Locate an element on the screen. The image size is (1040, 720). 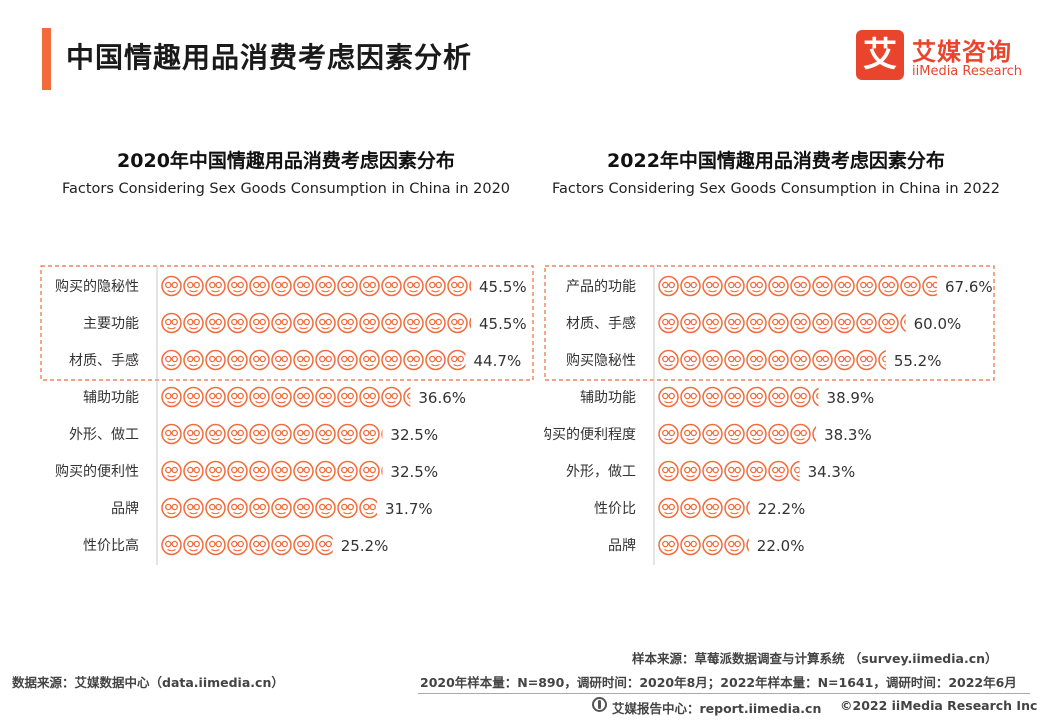
value-label: 45.5% is located at coordinates (503, 287).